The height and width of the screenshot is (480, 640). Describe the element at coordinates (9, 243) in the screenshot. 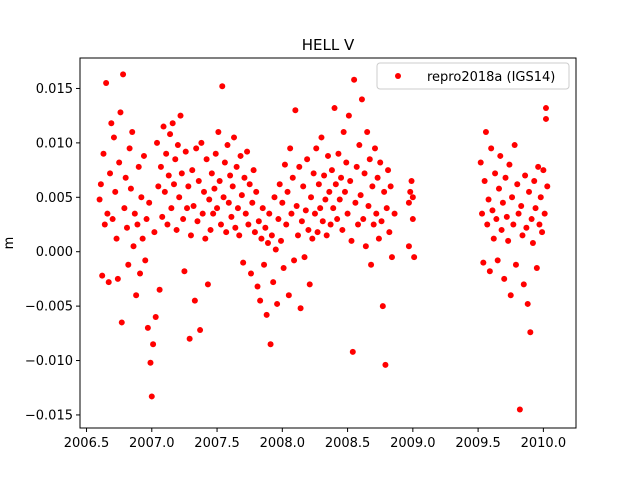

I see `y-axis-label: m` at that location.